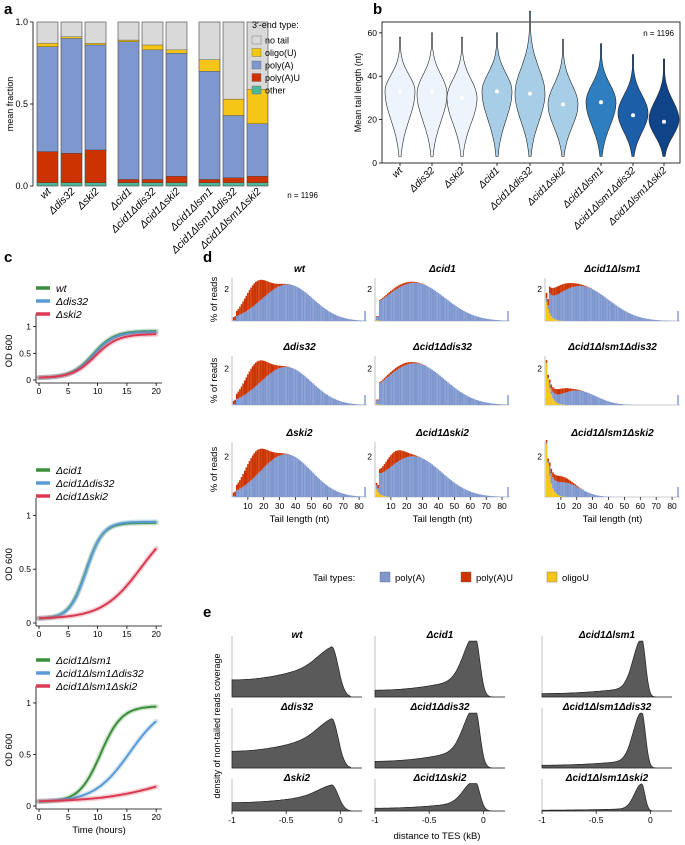 The width and height of the screenshot is (685, 845). I want to click on y-tick-label: 0.5, so click(21, 104).